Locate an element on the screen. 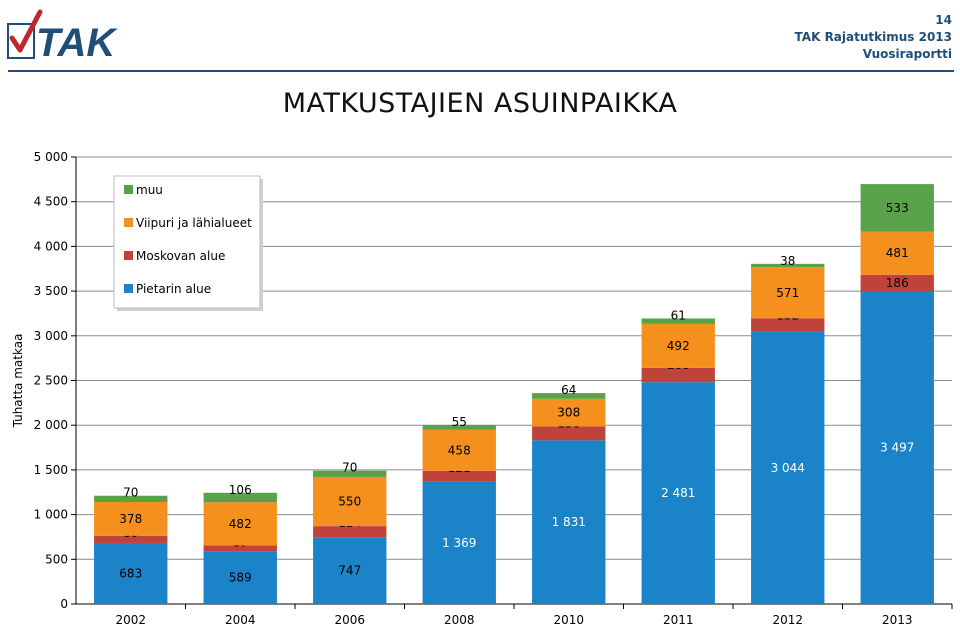 The width and height of the screenshot is (960, 630). x-tick-label: 2012 is located at coordinates (787, 620).